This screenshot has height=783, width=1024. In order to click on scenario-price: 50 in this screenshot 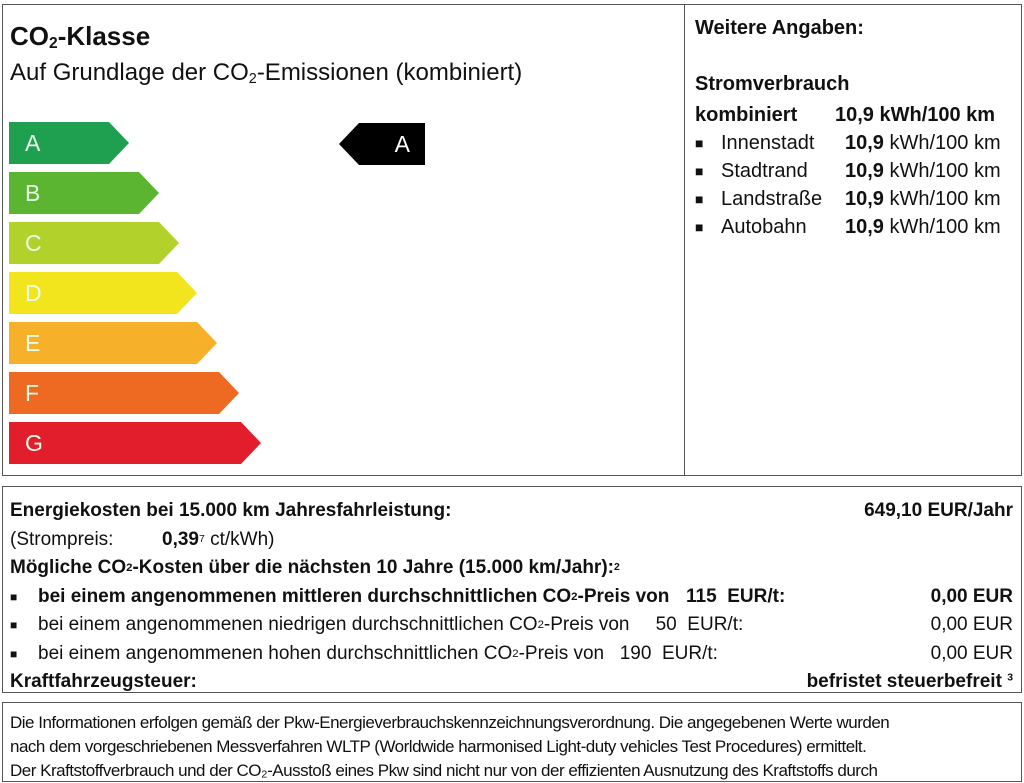, I will do `click(666, 625)`.